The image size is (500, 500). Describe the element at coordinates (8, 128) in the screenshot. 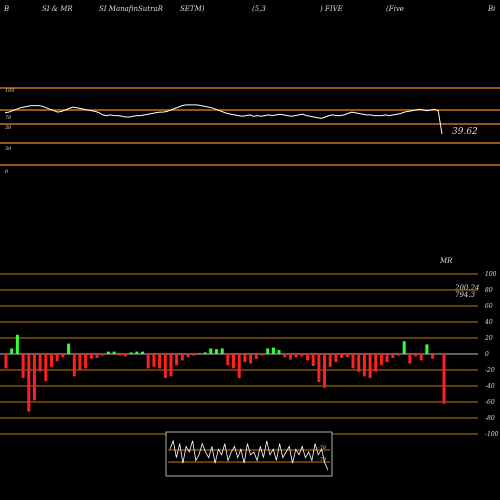

I see `rsi-label-50: 50` at that location.